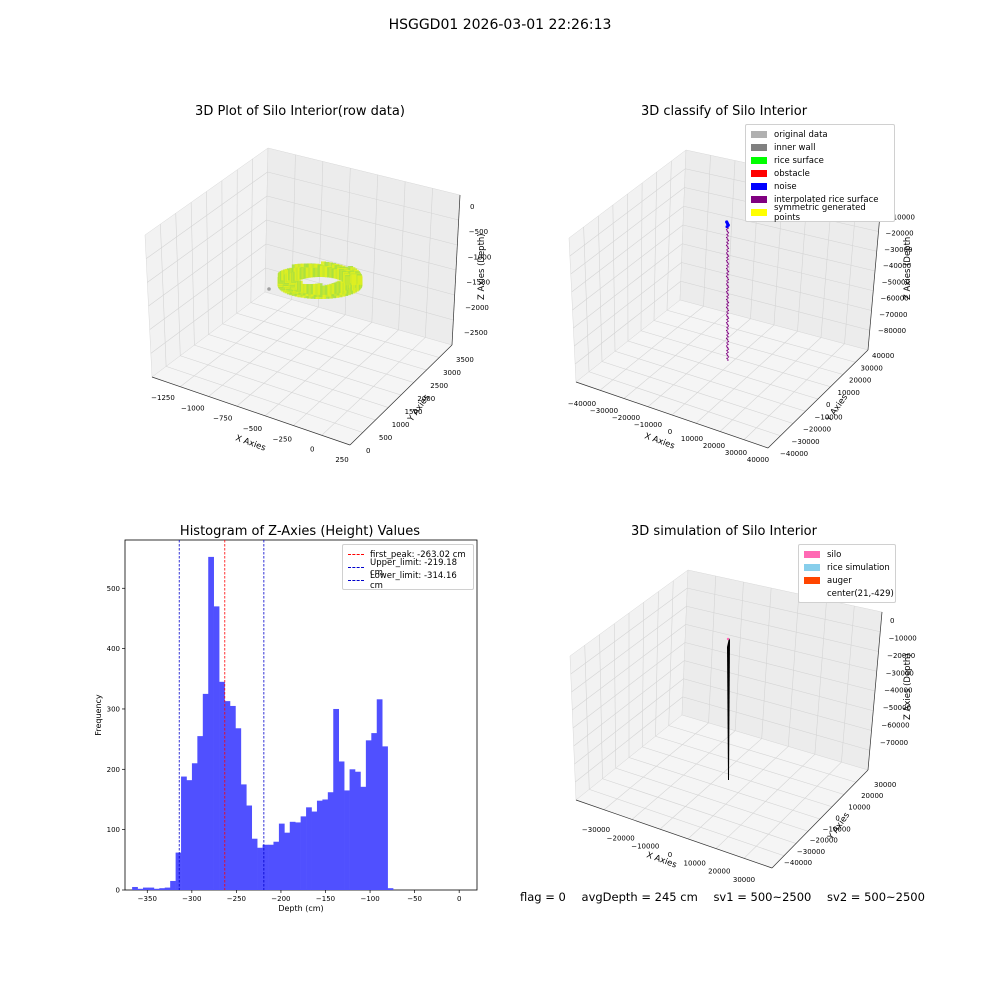 The width and height of the screenshot is (1000, 1000). I want to click on plot1-title: 3D Plot of Silo Interior(row data), so click(300, 111).